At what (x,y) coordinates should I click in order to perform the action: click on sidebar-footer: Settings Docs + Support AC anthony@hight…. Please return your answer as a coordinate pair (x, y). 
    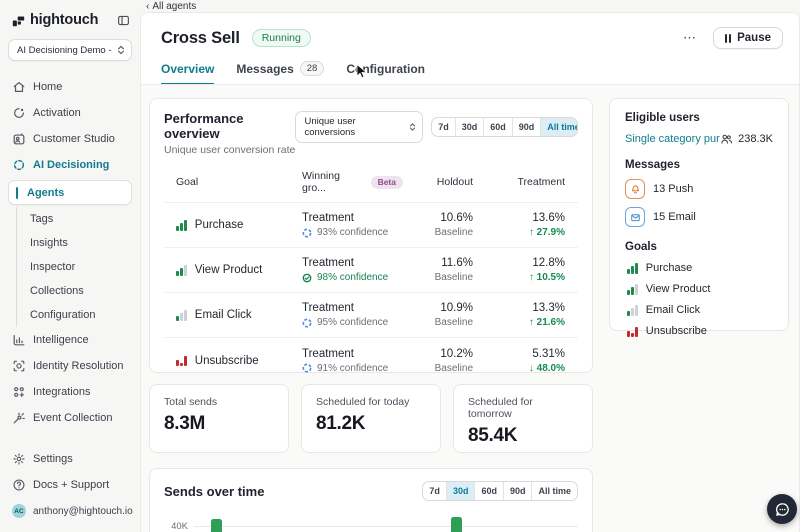
    Looking at the image, I should click on (70, 485).